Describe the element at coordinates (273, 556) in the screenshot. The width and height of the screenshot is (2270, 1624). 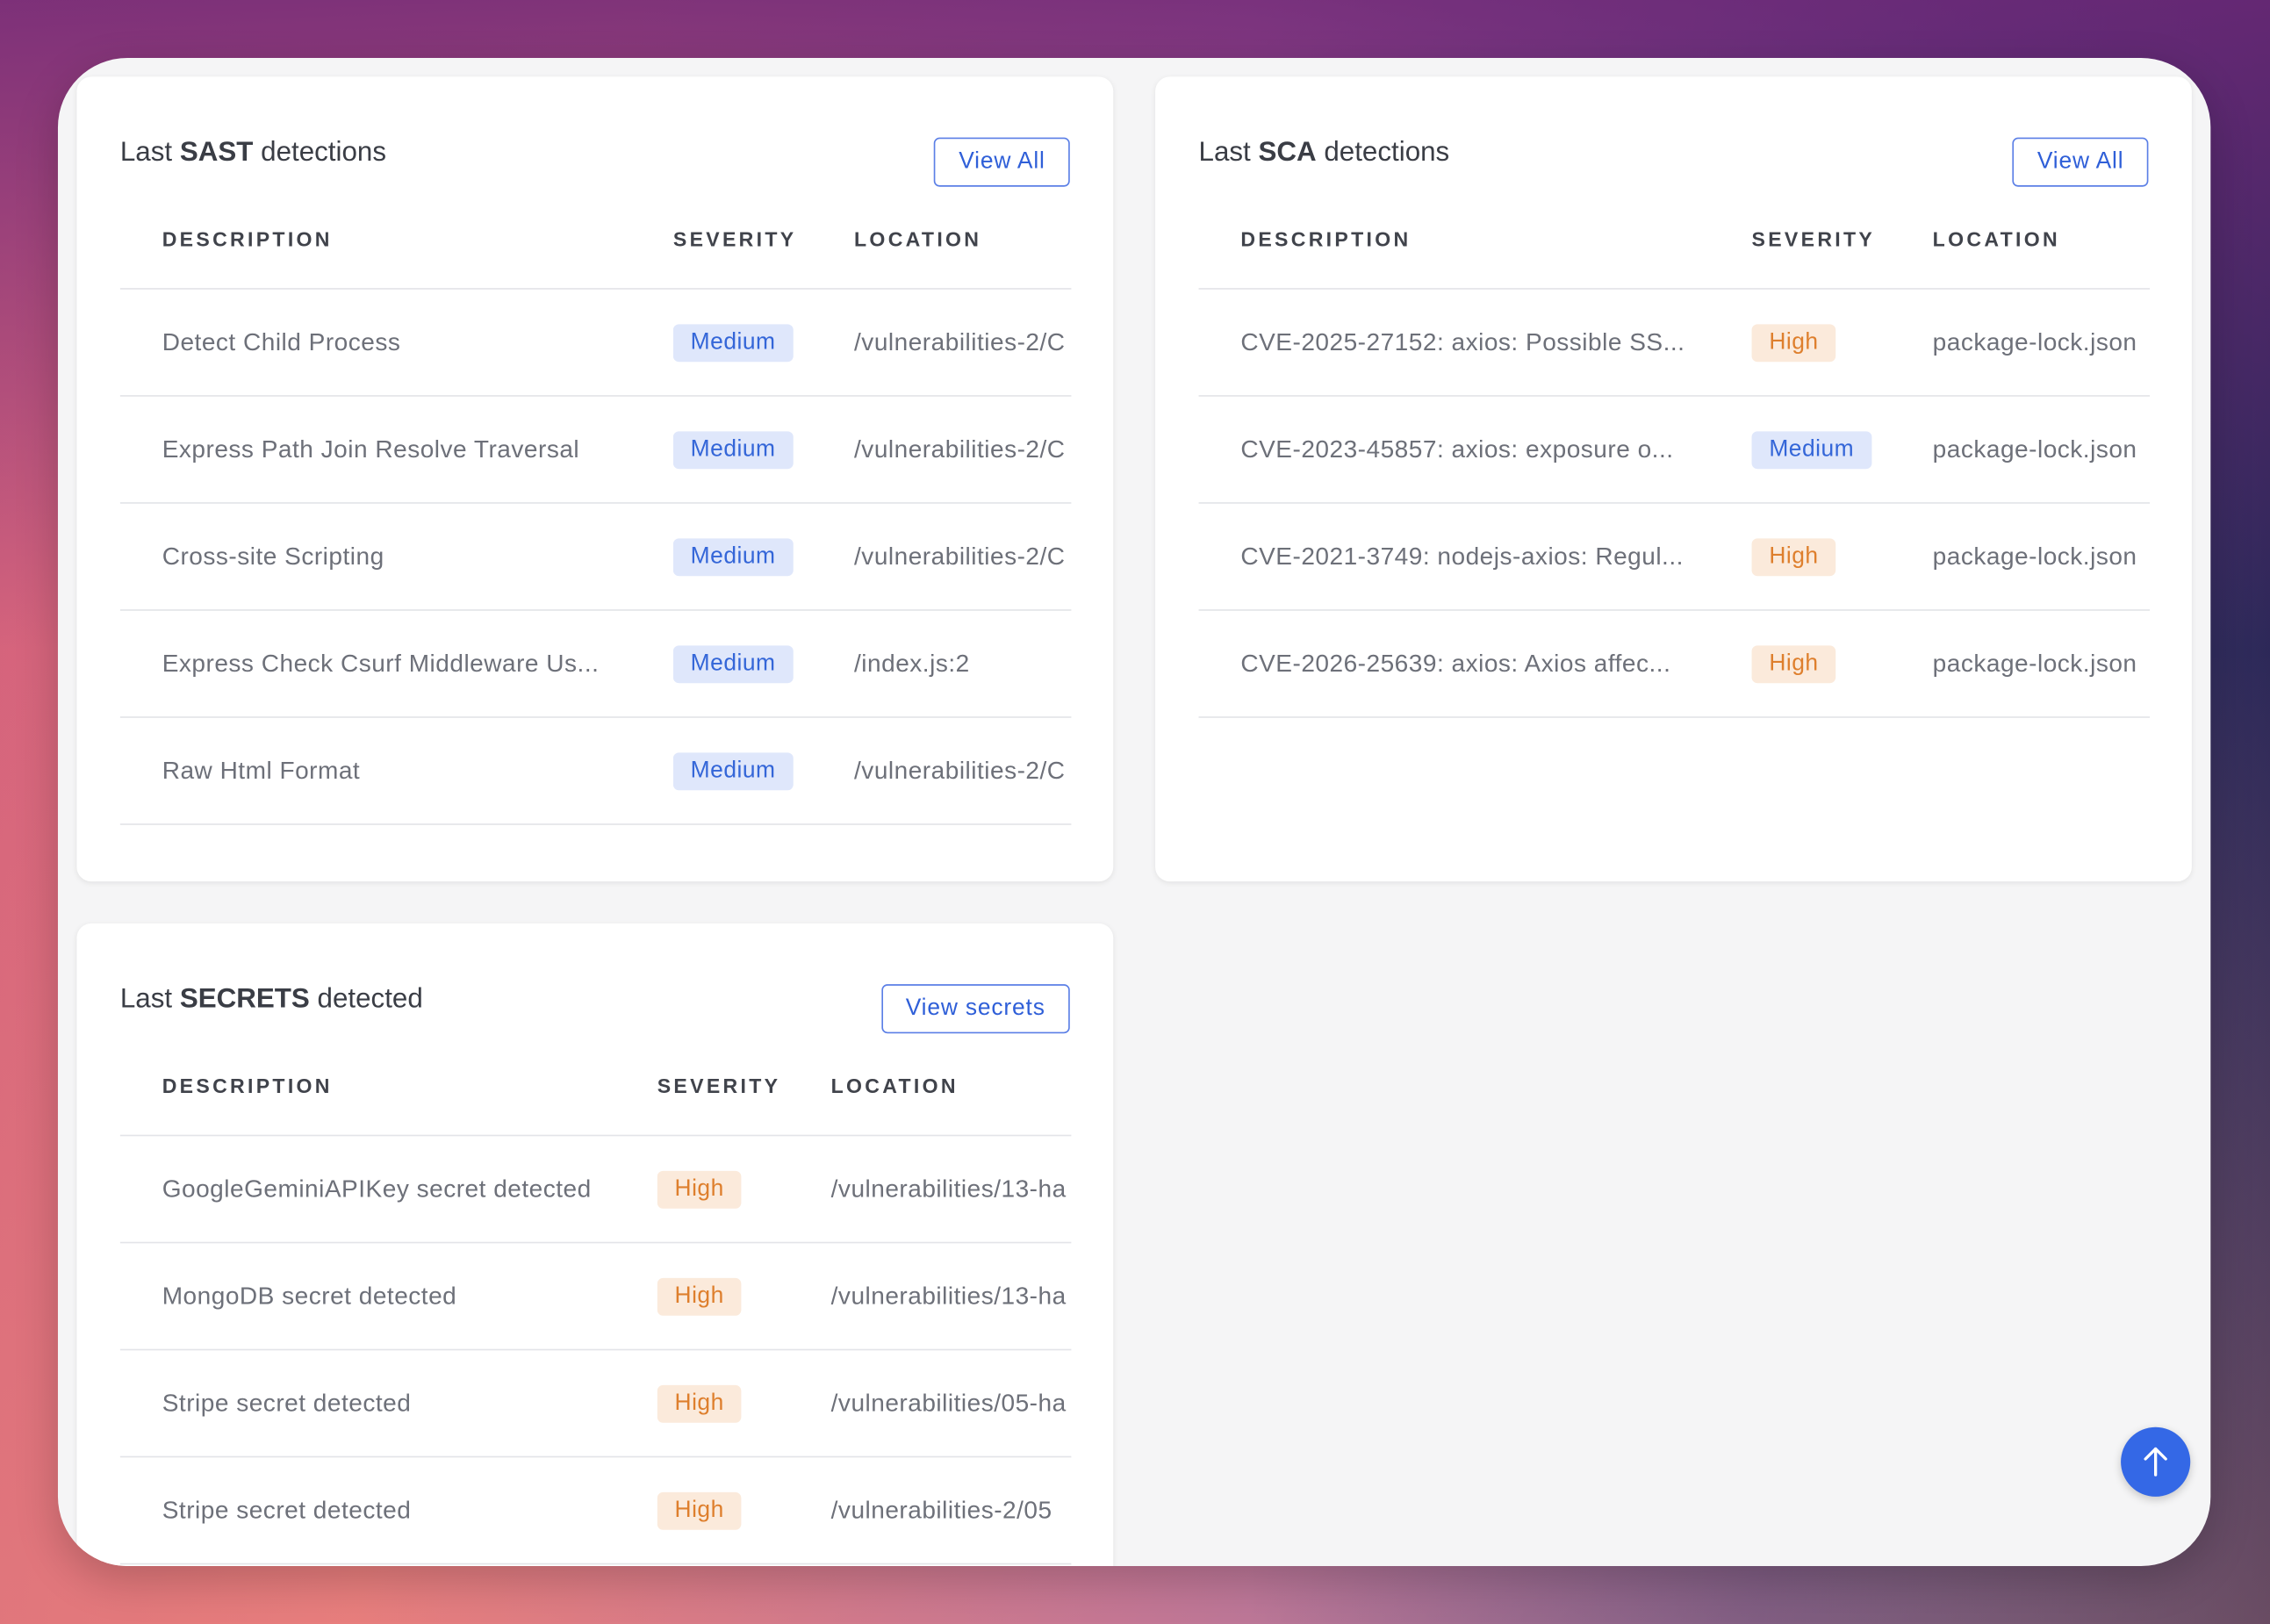
I see `description-cell: Cross-site Scripting` at that location.